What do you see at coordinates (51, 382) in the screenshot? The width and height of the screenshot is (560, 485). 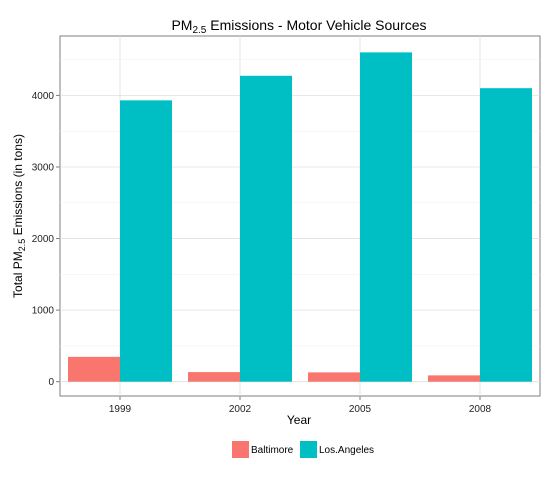 I see `y-tick-label: 0` at bounding box center [51, 382].